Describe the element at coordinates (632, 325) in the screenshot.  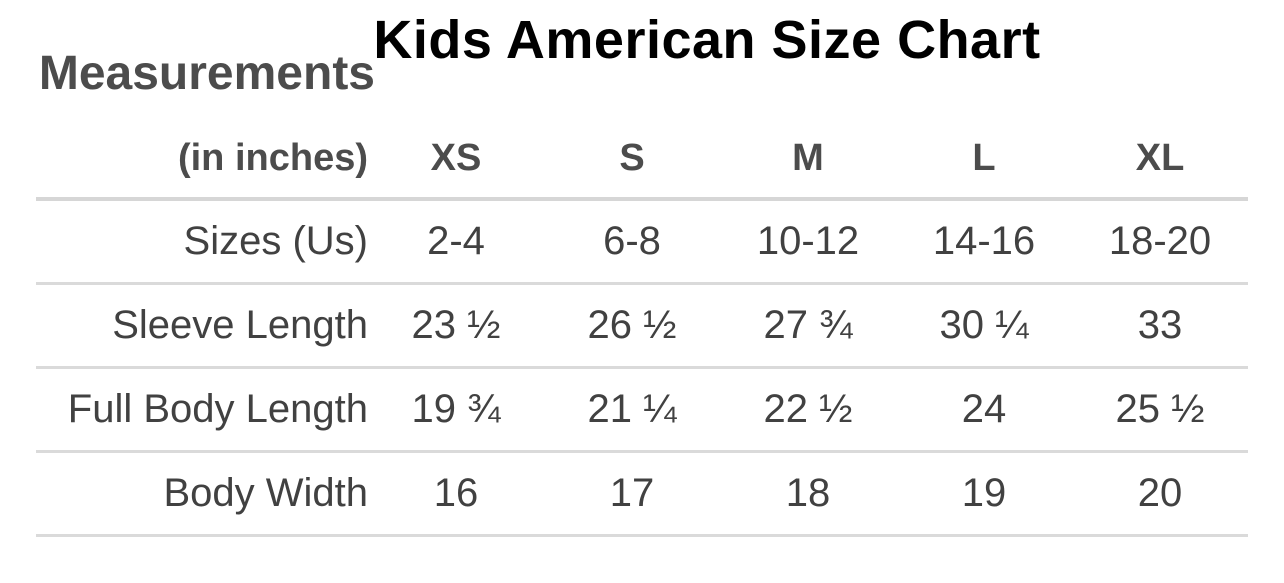
I see `cell-sleeve-s: 26 ½` at that location.